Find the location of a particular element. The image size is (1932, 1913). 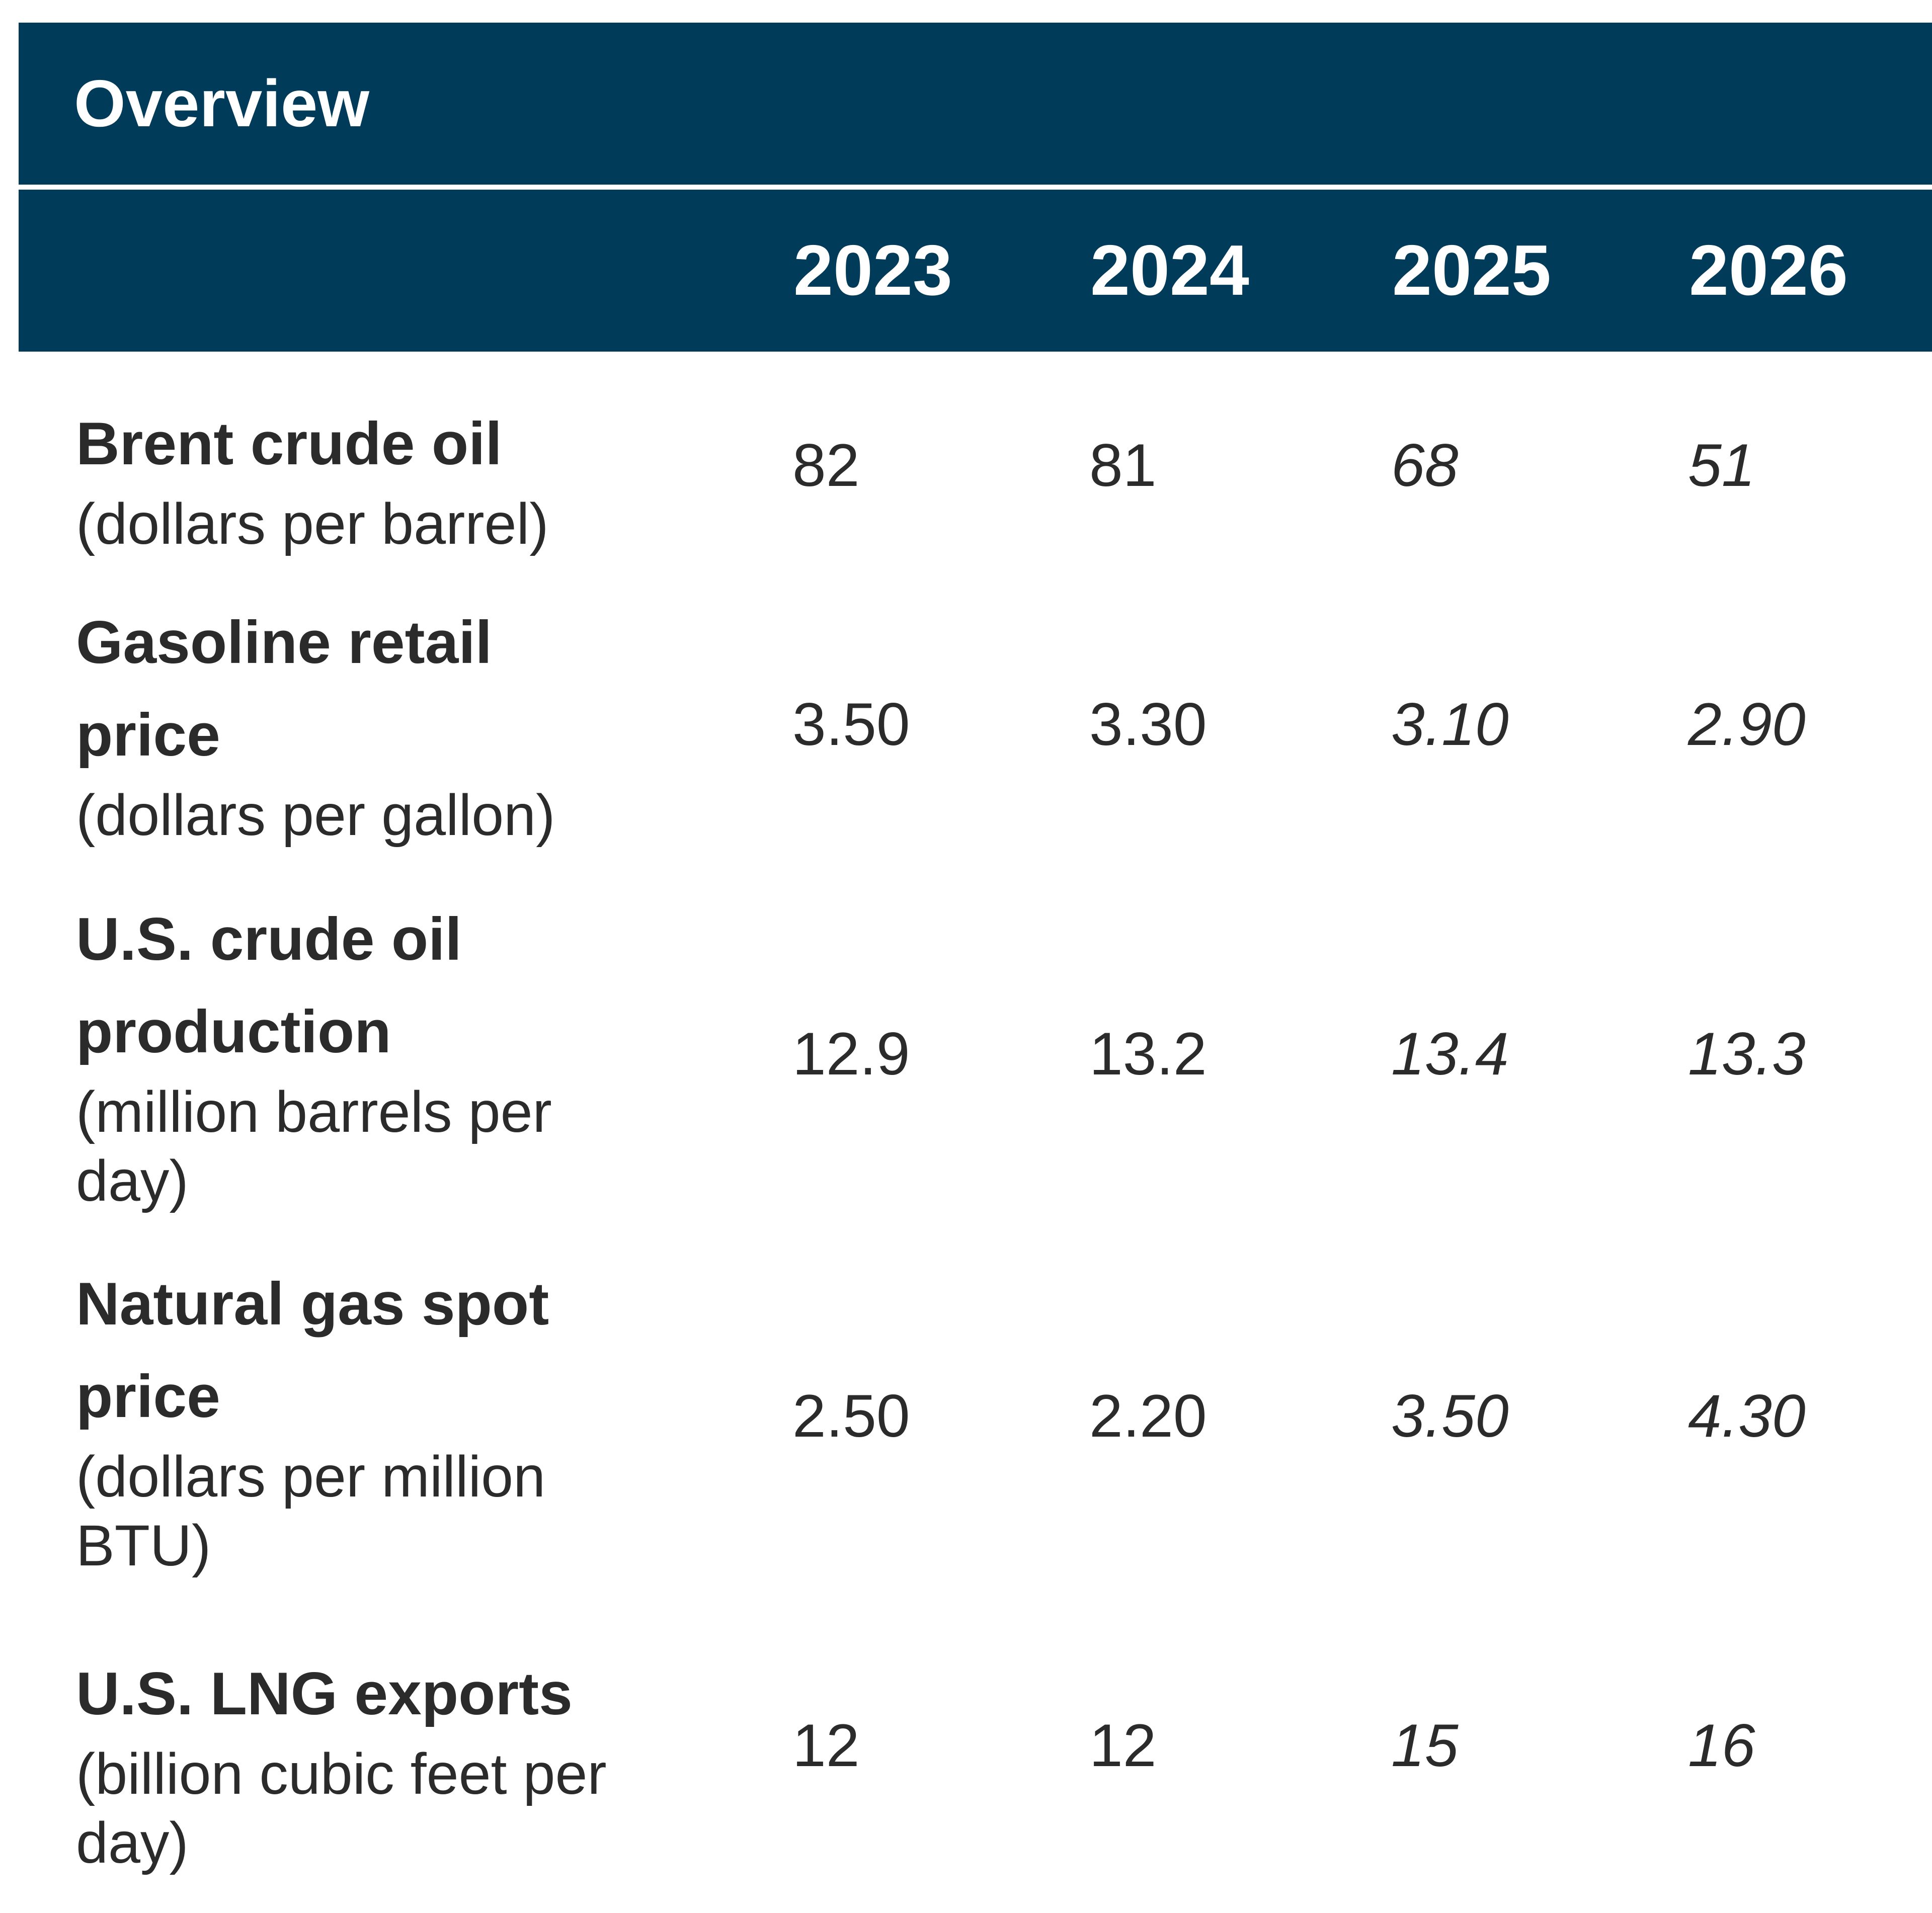

cell-2023: 82 is located at coordinates (826, 465).